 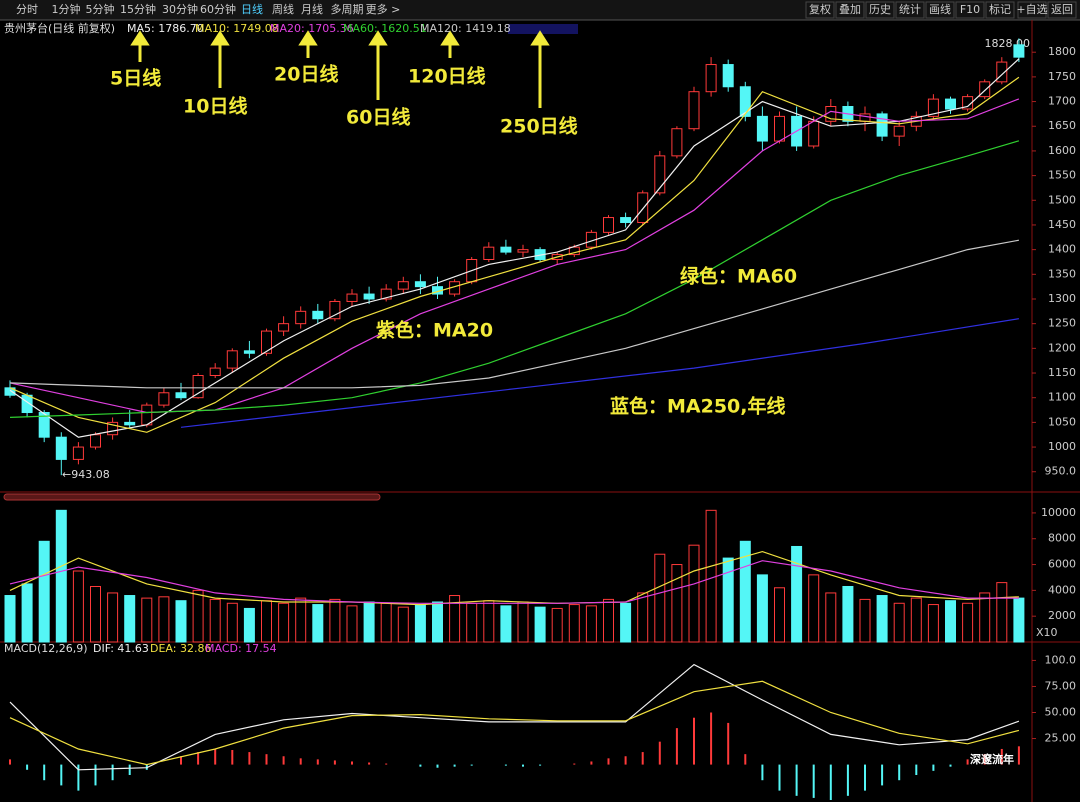 What do you see at coordinates (1061, 659) in the screenshot?
I see `y-tick-label: 100.0` at bounding box center [1061, 659].